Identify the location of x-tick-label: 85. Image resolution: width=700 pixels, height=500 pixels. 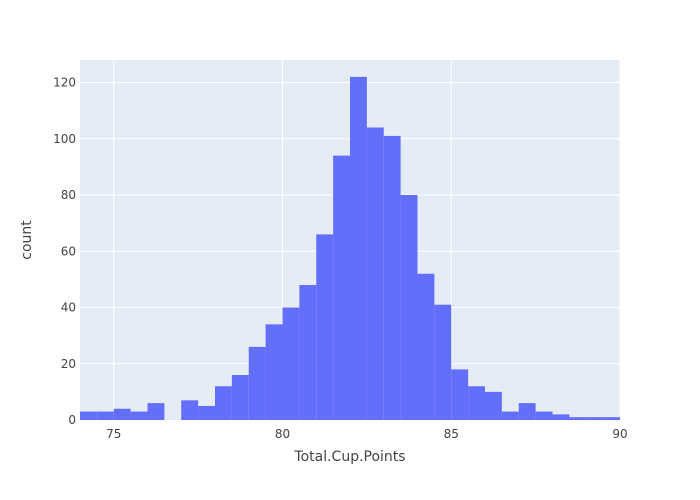
(451, 434).